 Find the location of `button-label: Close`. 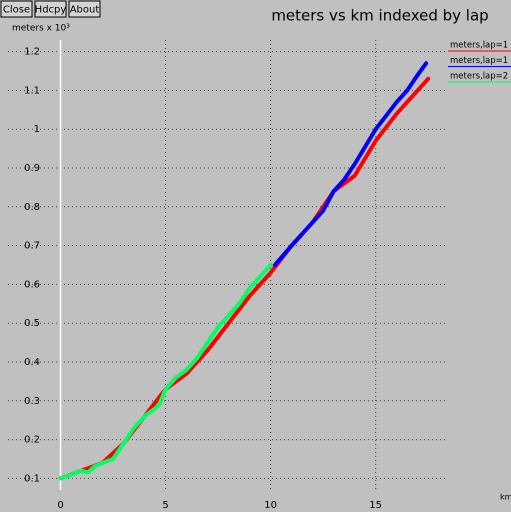

button-label: Close is located at coordinates (16, 10).